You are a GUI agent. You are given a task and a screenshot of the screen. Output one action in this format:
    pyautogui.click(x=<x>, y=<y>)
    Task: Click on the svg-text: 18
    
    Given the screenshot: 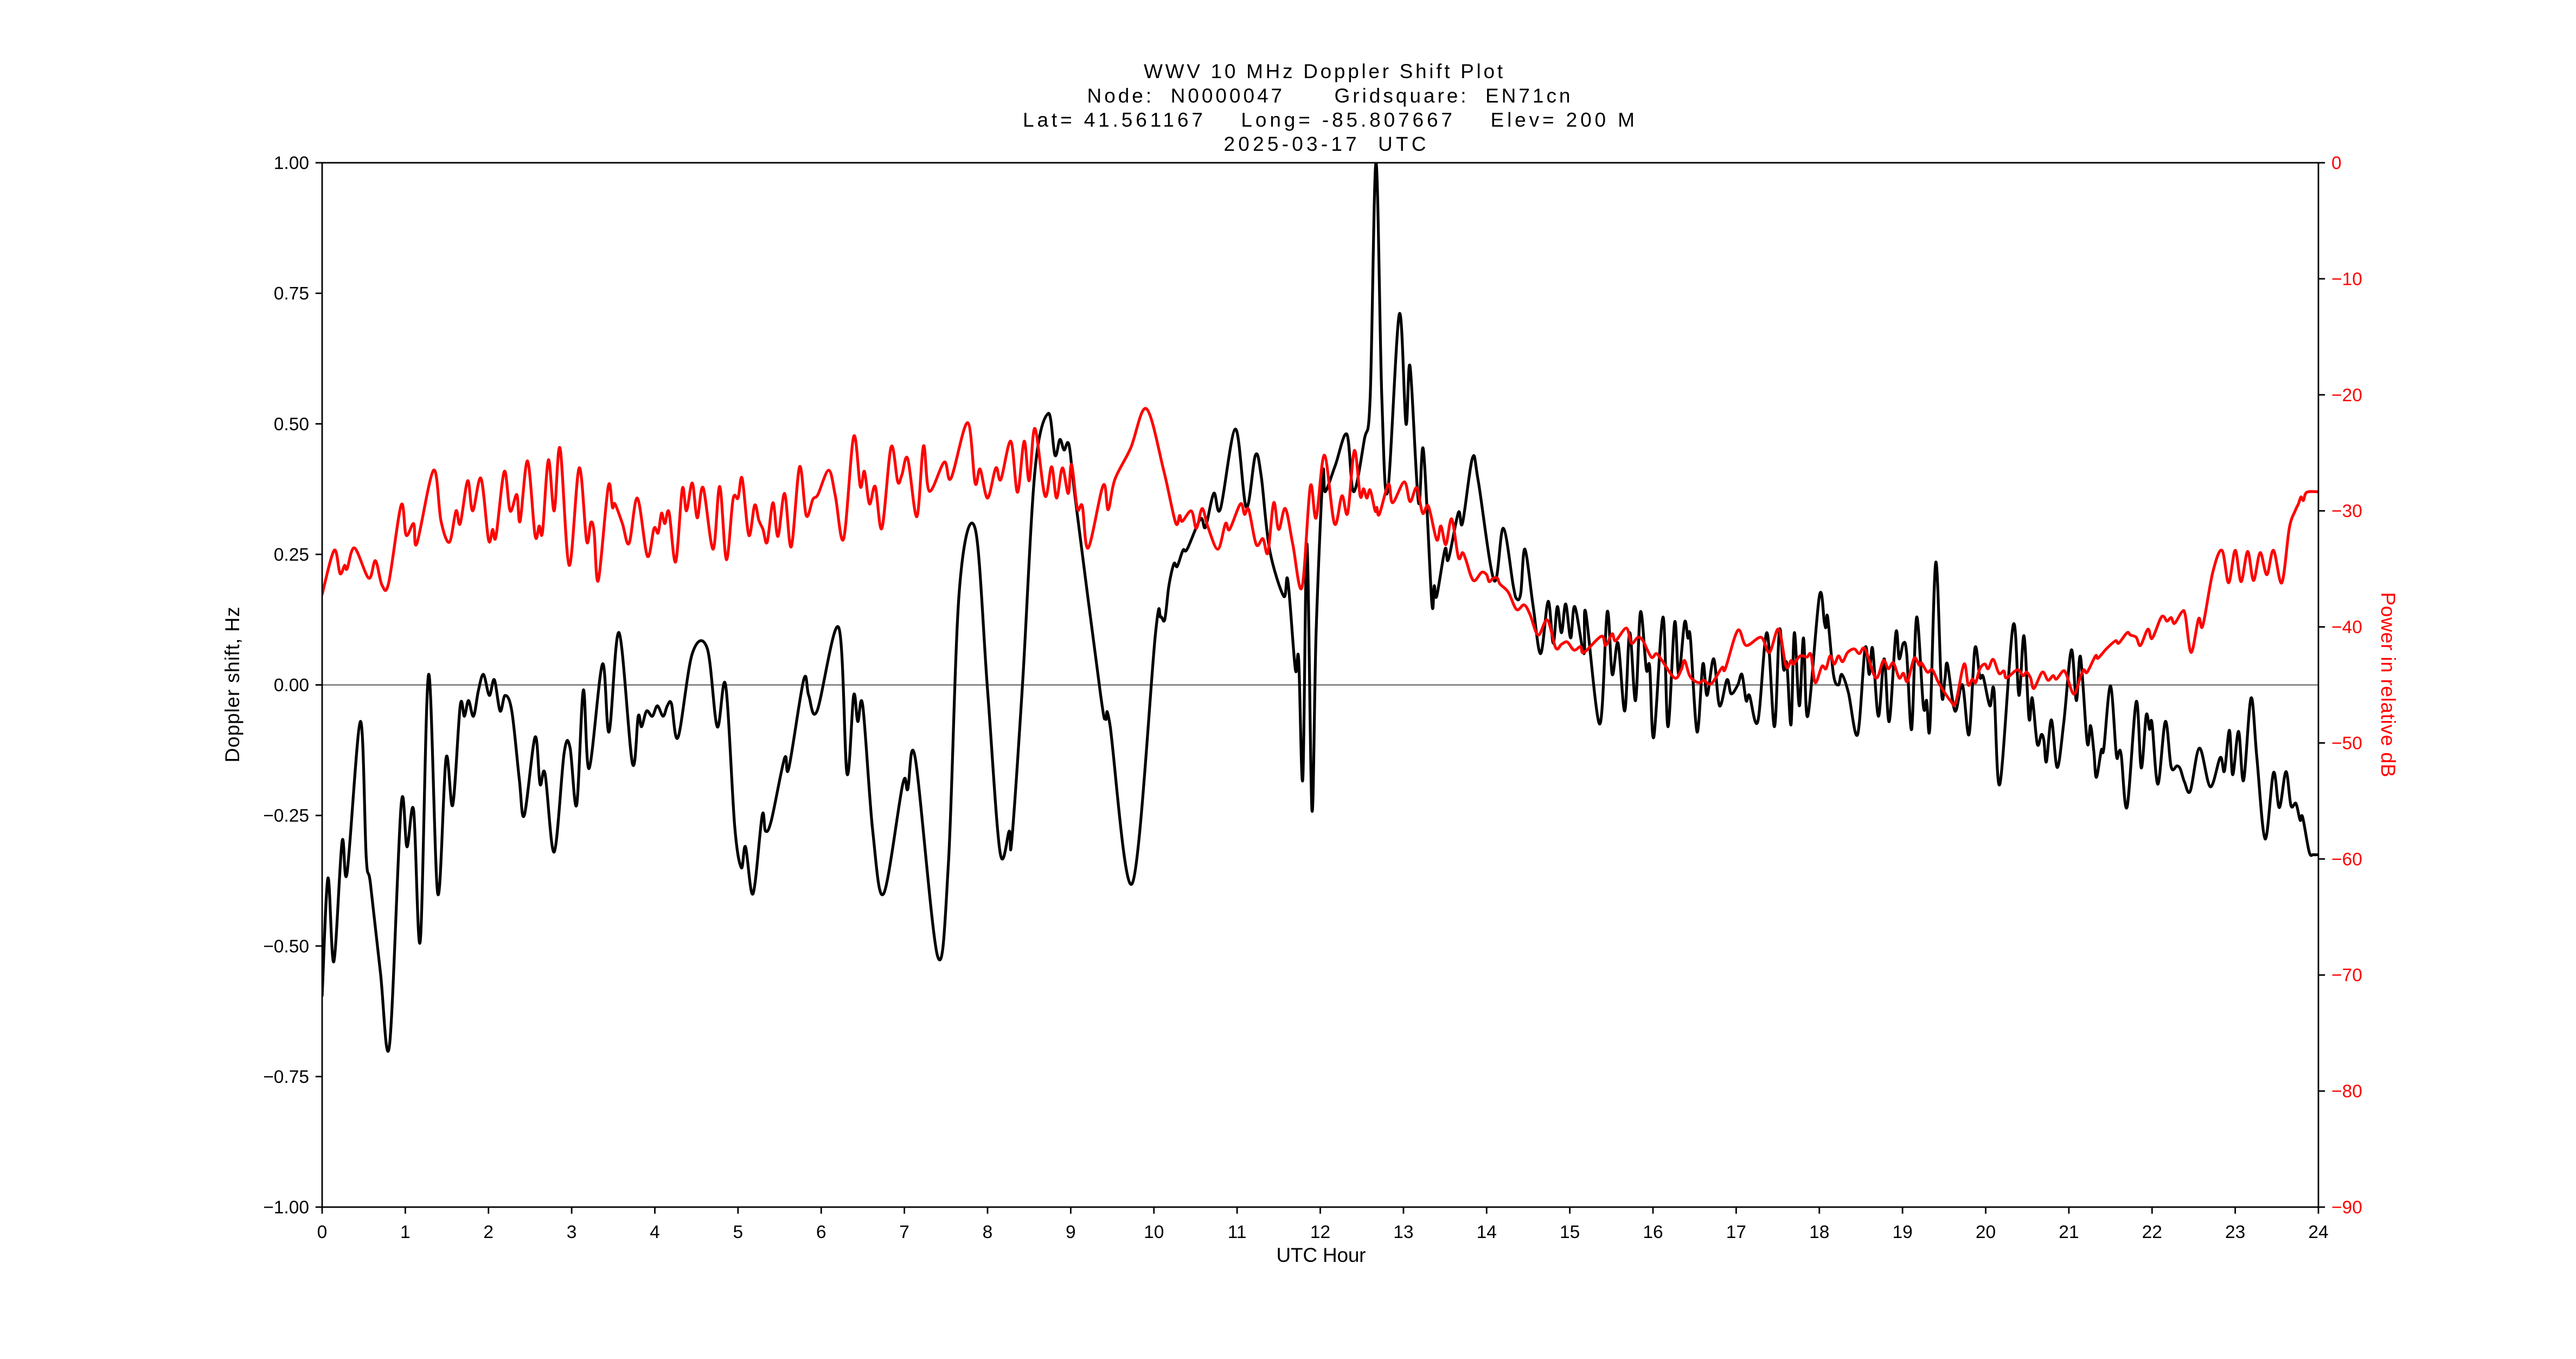 What is the action you would take?
    pyautogui.click(x=1819, y=1232)
    